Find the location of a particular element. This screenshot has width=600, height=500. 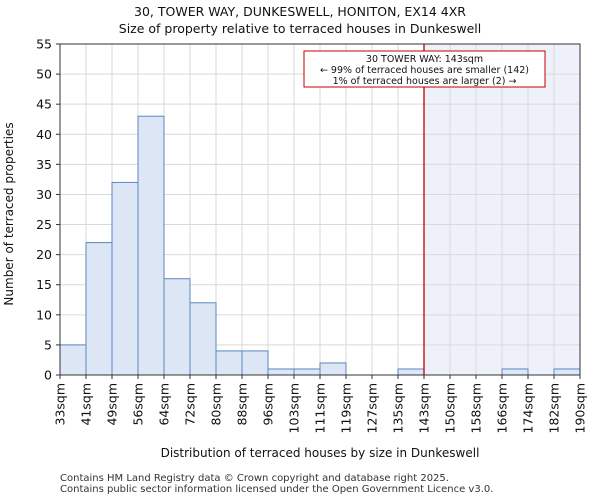

x-tick-label: 166sqm is located at coordinates (502, 408).